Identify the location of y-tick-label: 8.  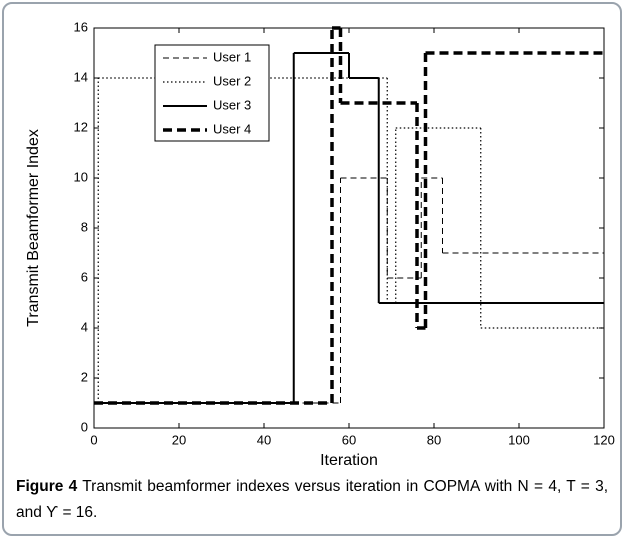
(84, 226).